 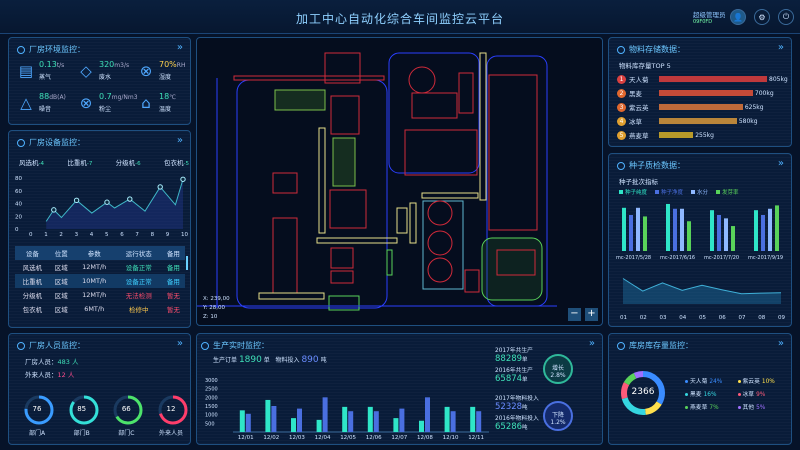 What do you see at coordinates (764, 406) in the screenshot?
I see `legend-item: 其他 5%` at bounding box center [764, 406].